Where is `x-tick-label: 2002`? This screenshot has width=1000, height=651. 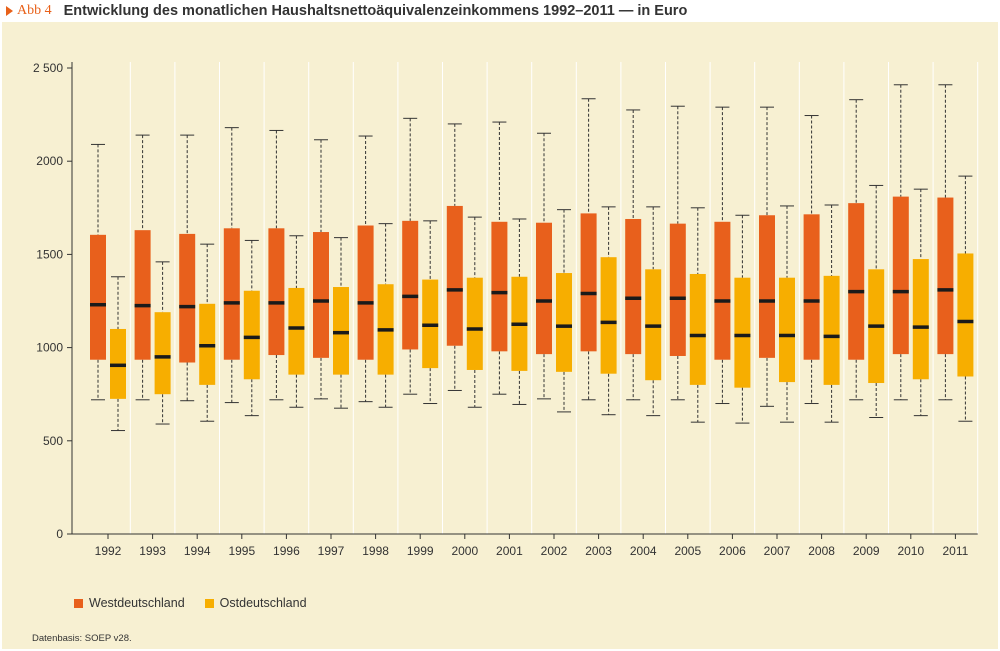 x-tick-label: 2002 is located at coordinates (554, 551).